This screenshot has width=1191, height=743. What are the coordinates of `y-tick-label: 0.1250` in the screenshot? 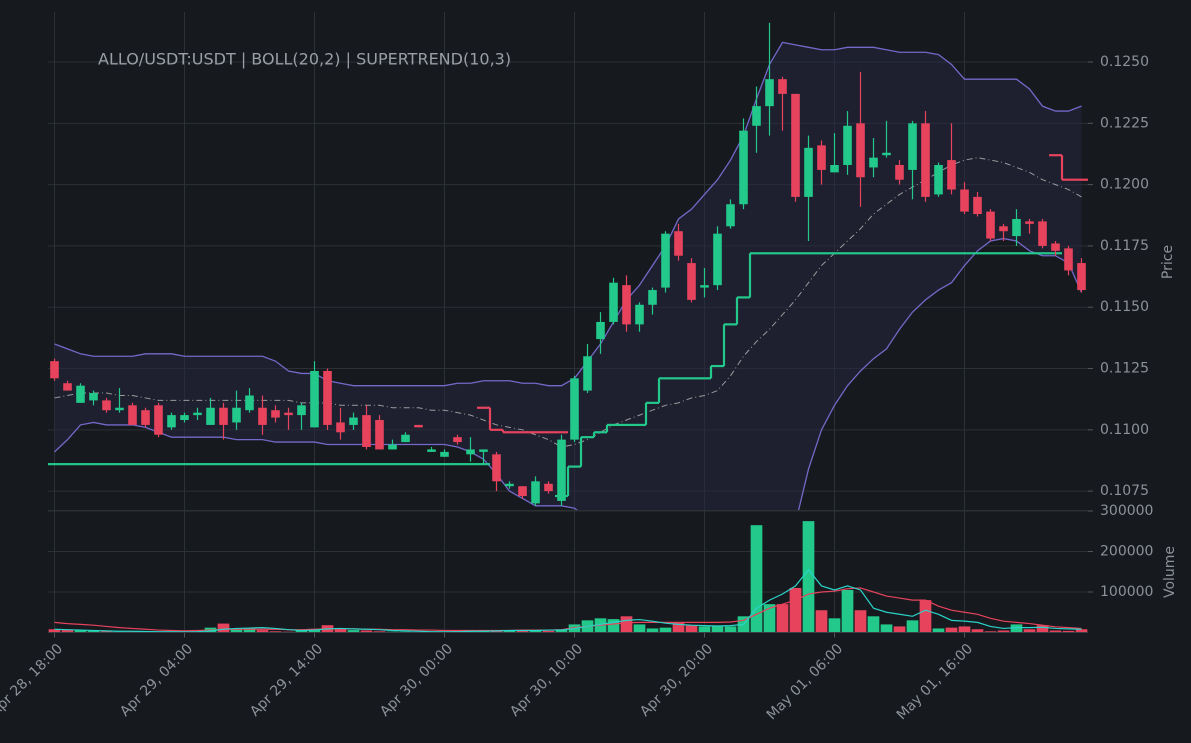 It's located at (1124, 62).